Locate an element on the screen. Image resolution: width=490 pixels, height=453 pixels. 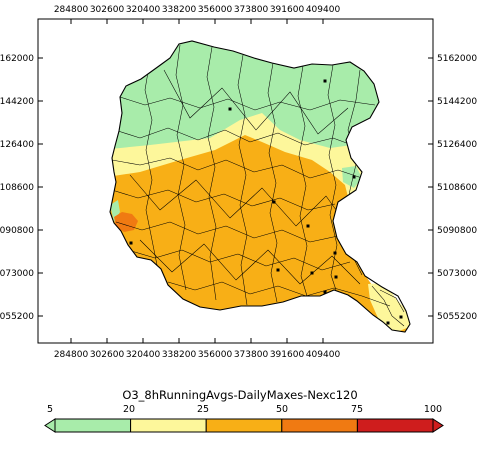
colorbar-label: 50 is located at coordinates (282, 409).